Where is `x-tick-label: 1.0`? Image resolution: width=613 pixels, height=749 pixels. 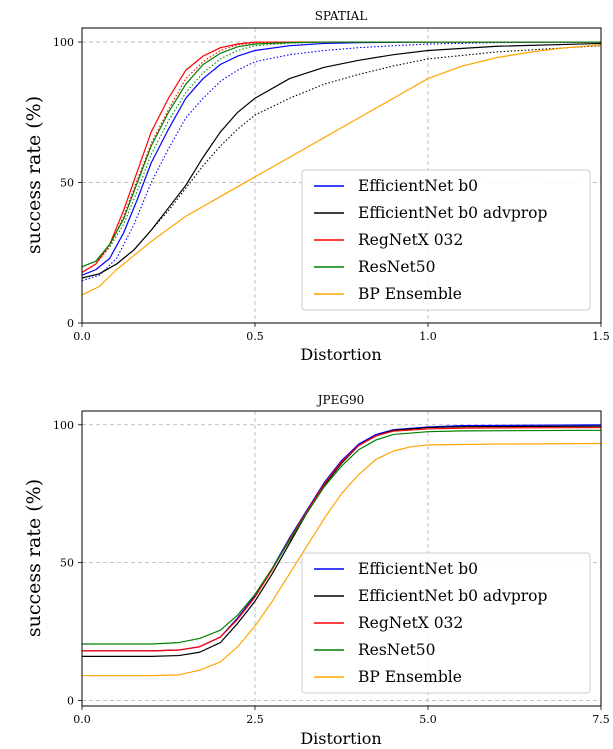
x-tick-label: 1.0 is located at coordinates (428, 336).